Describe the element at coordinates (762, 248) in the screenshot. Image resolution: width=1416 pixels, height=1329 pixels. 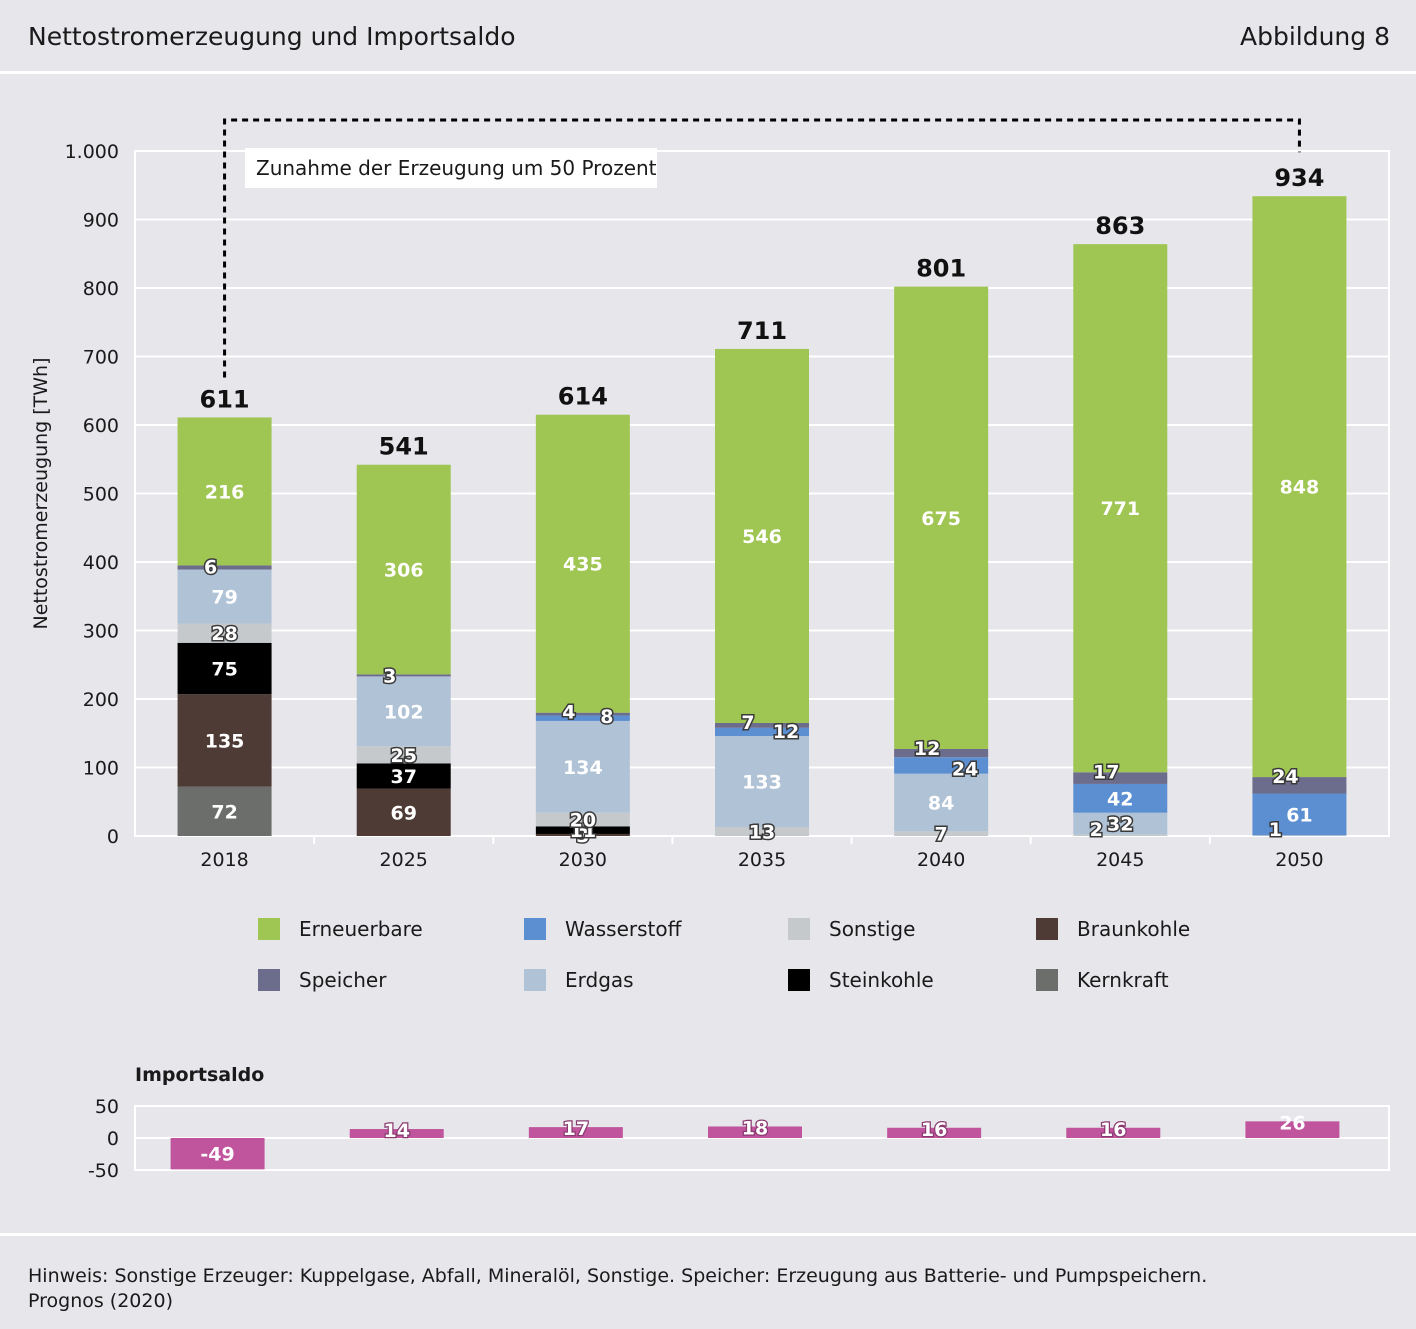
I see `annotation-group: Zunahme der Erzeugung um 50 Prozent` at that location.